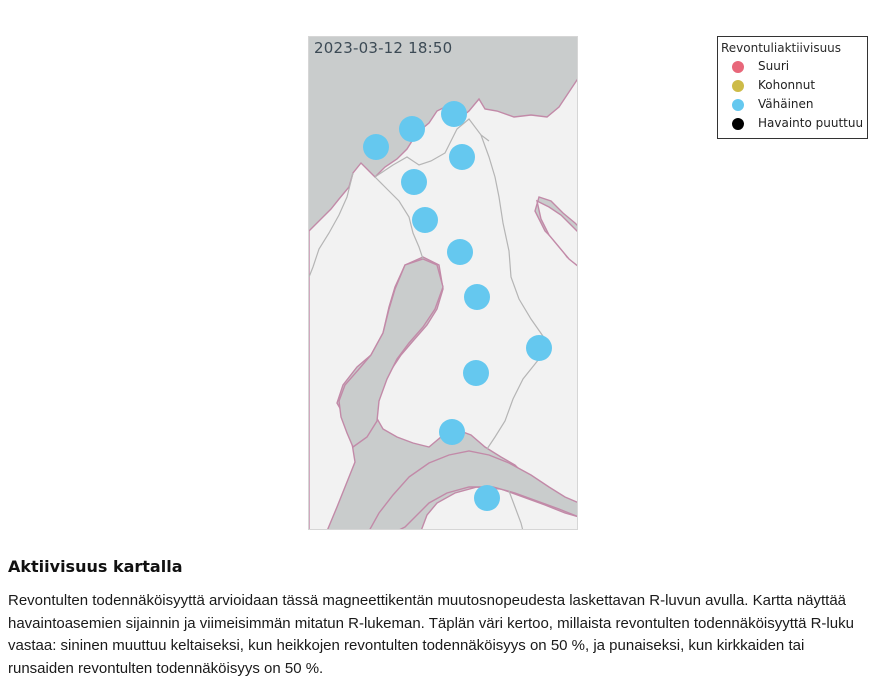 The width and height of the screenshot is (877, 691). I want to click on border-ee-ru, so click(516, 509).